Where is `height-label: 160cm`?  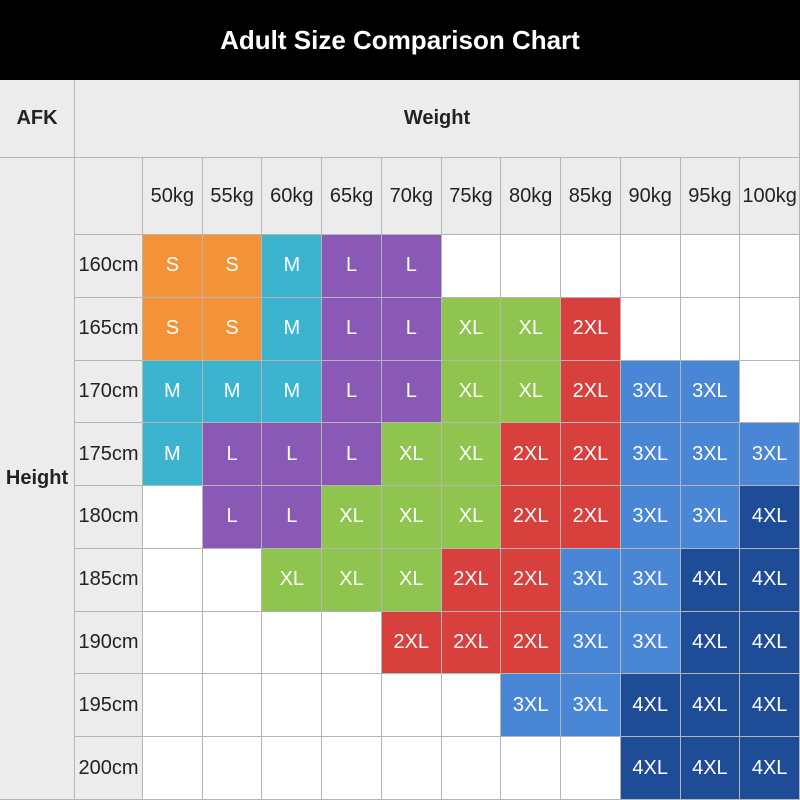
height-label: 160cm is located at coordinates (109, 266).